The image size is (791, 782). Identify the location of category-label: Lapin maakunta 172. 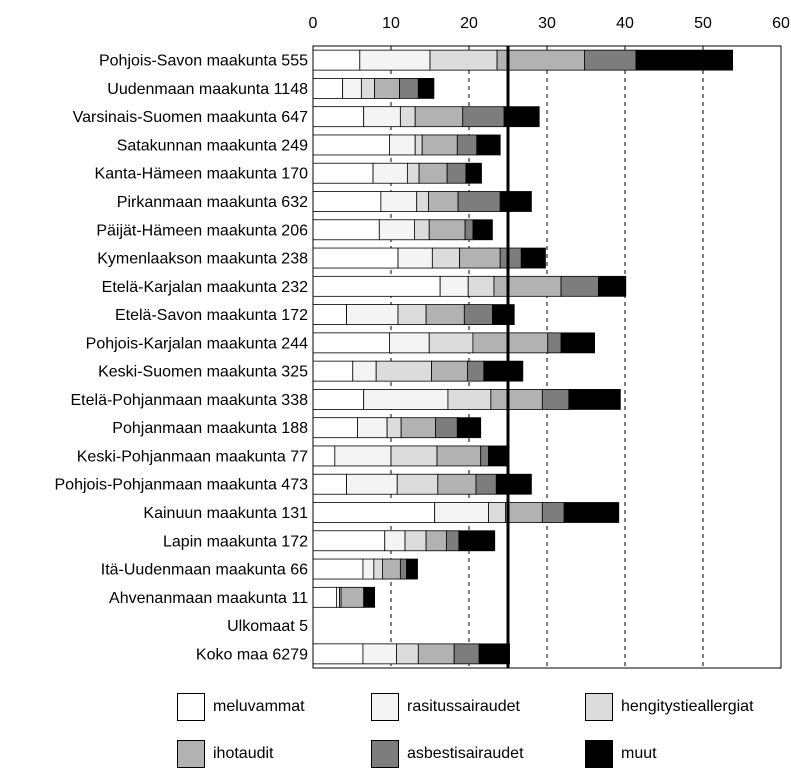
(235, 541).